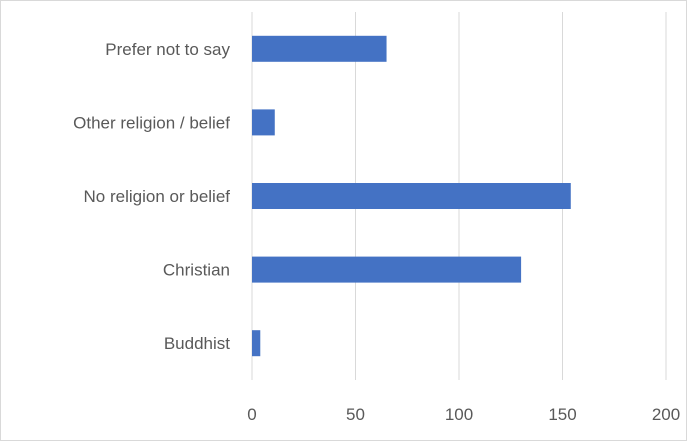 The height and width of the screenshot is (441, 687). Describe the element at coordinates (251, 414) in the screenshot. I see `x-tick-label-0: 0` at that location.